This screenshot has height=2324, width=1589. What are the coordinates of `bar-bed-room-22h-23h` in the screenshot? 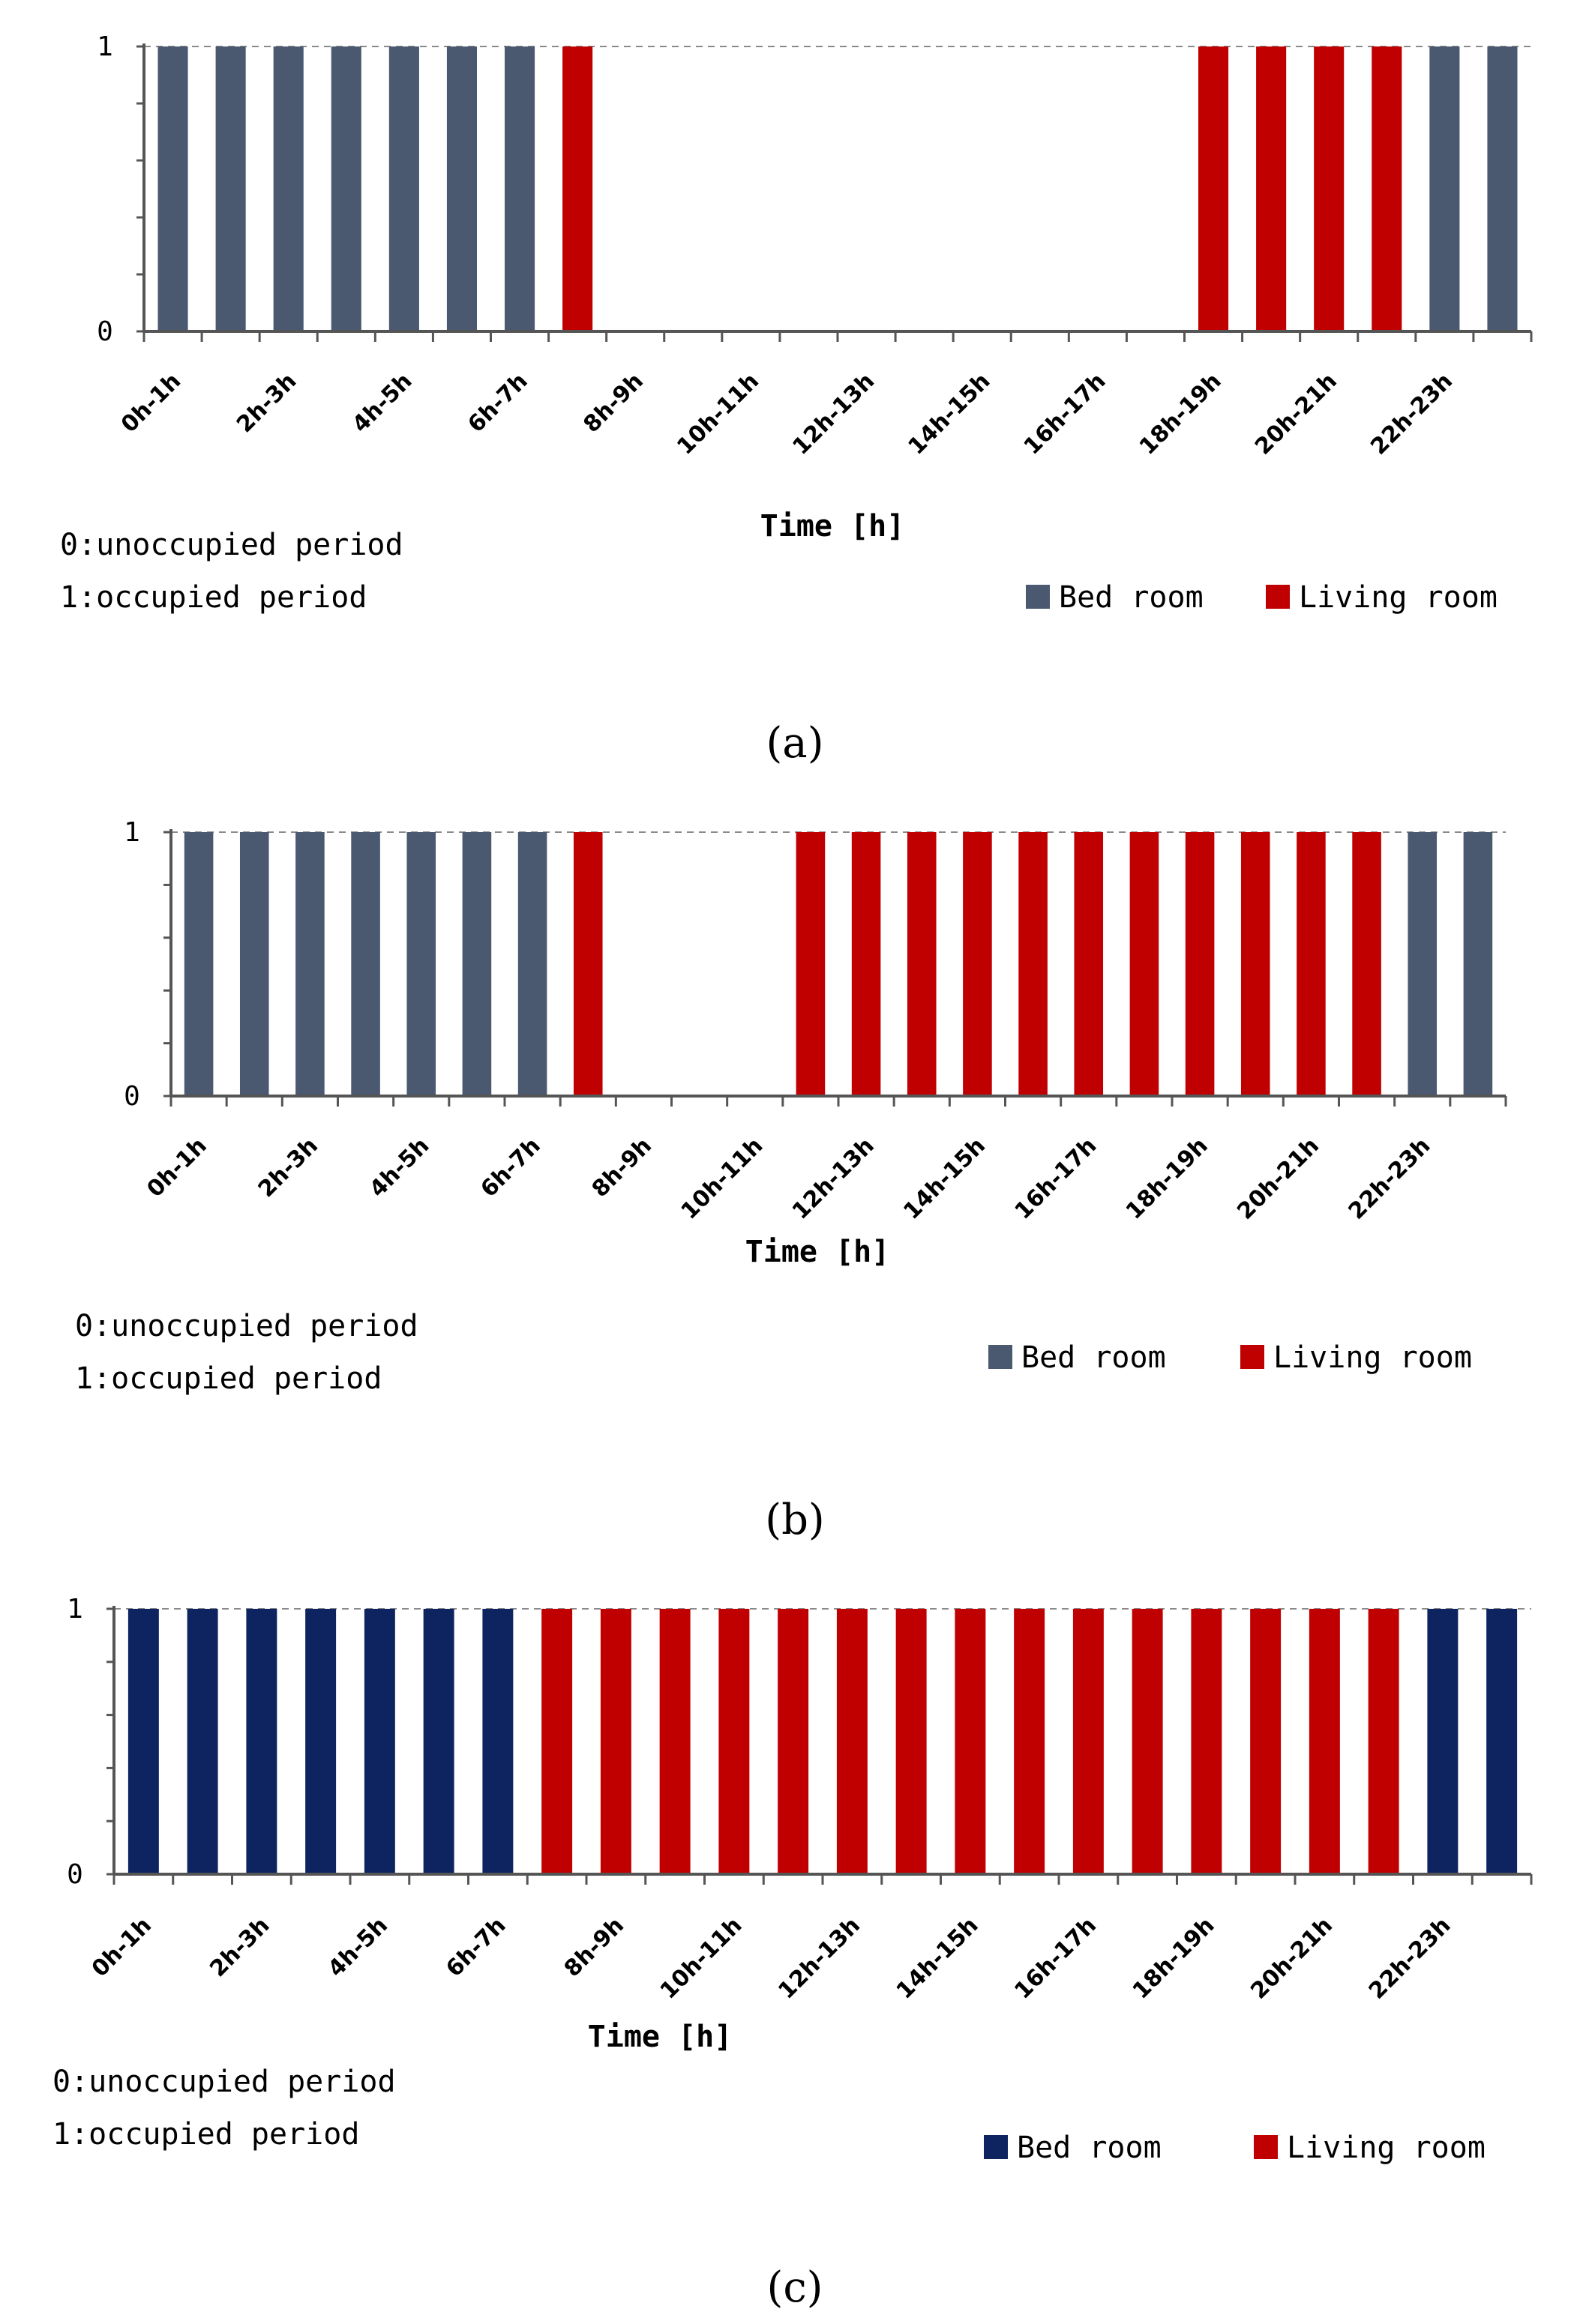 It's located at (1423, 964).